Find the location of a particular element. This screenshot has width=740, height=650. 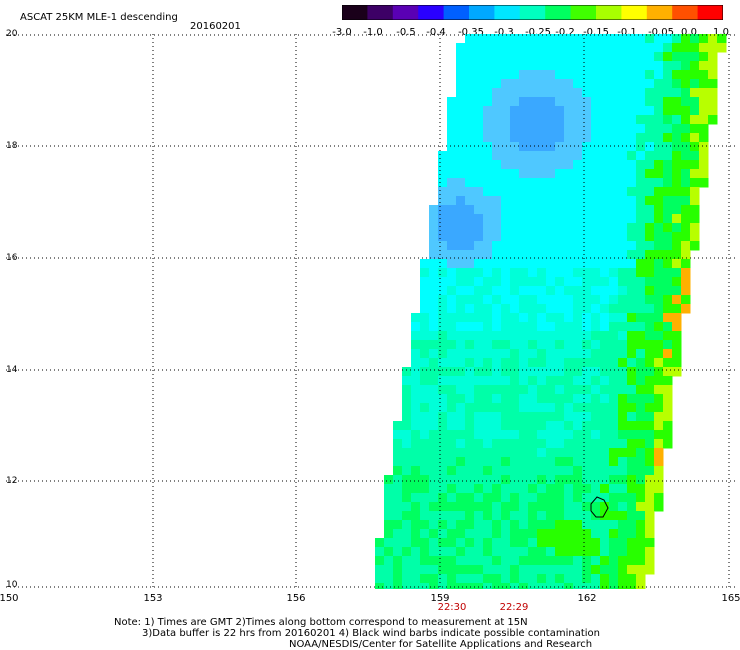

colorbar is located at coordinates (532, 12).